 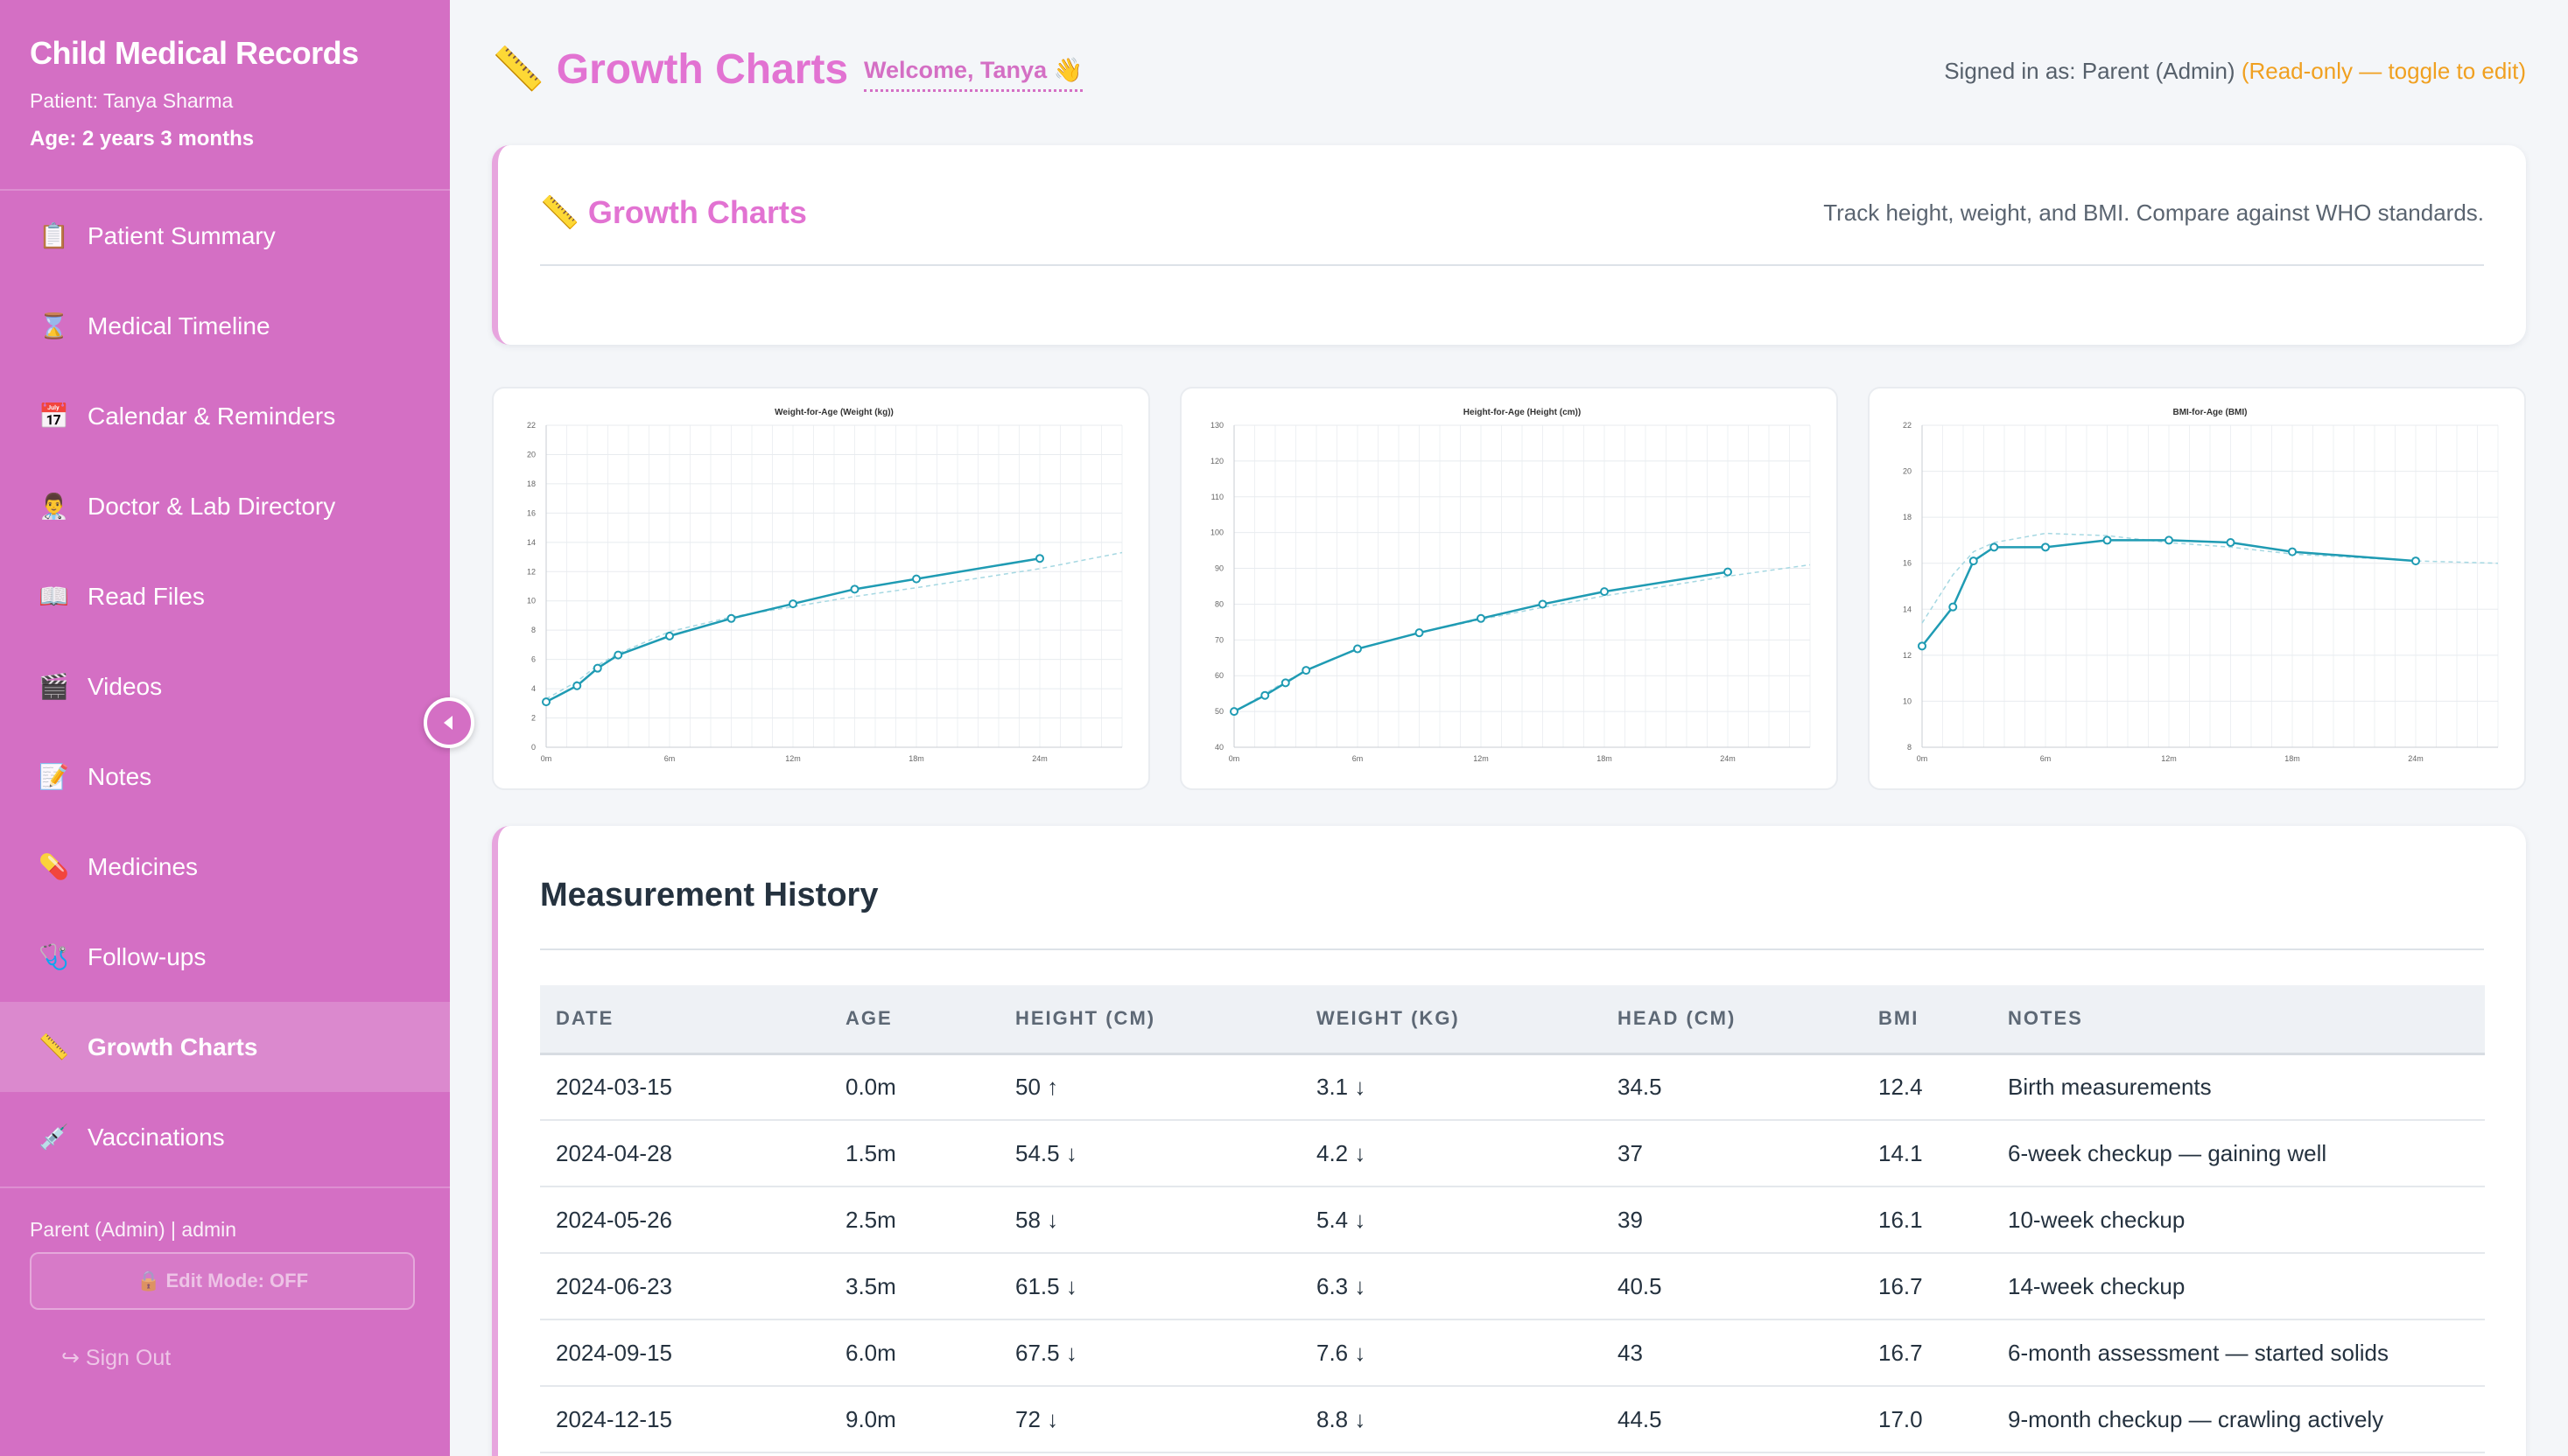 What do you see at coordinates (182, 235) in the screenshot?
I see `sidebar-item-label: Patient Summary` at bounding box center [182, 235].